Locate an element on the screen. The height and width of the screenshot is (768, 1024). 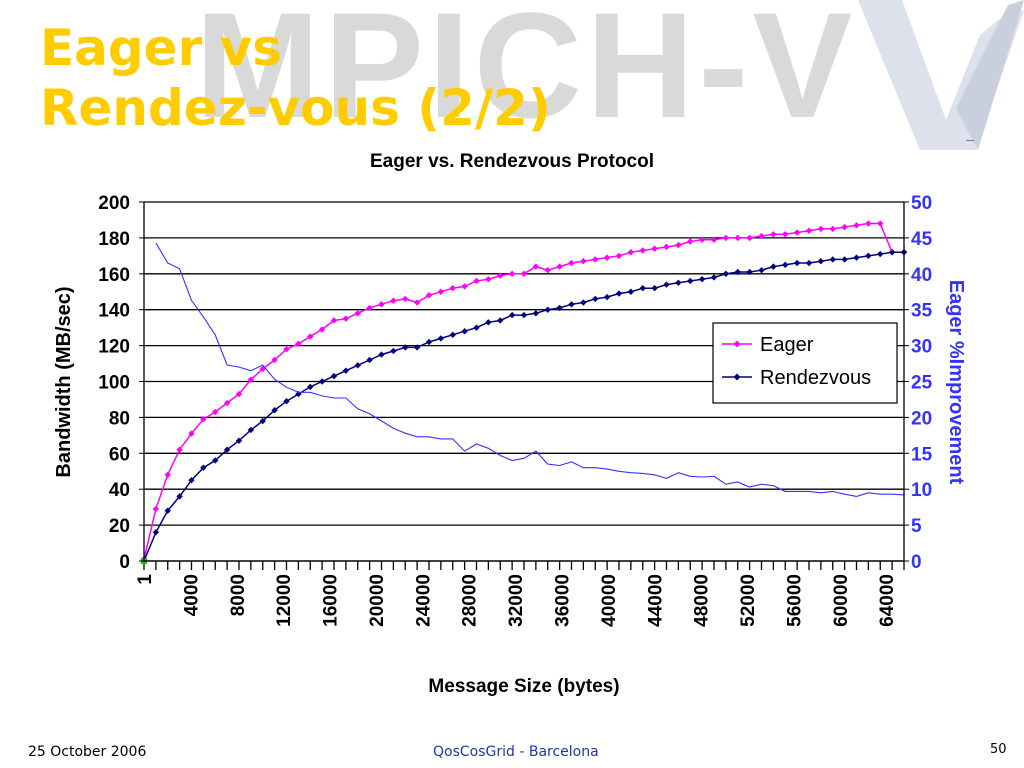
x-tick-label: 4000 is located at coordinates (191, 595).